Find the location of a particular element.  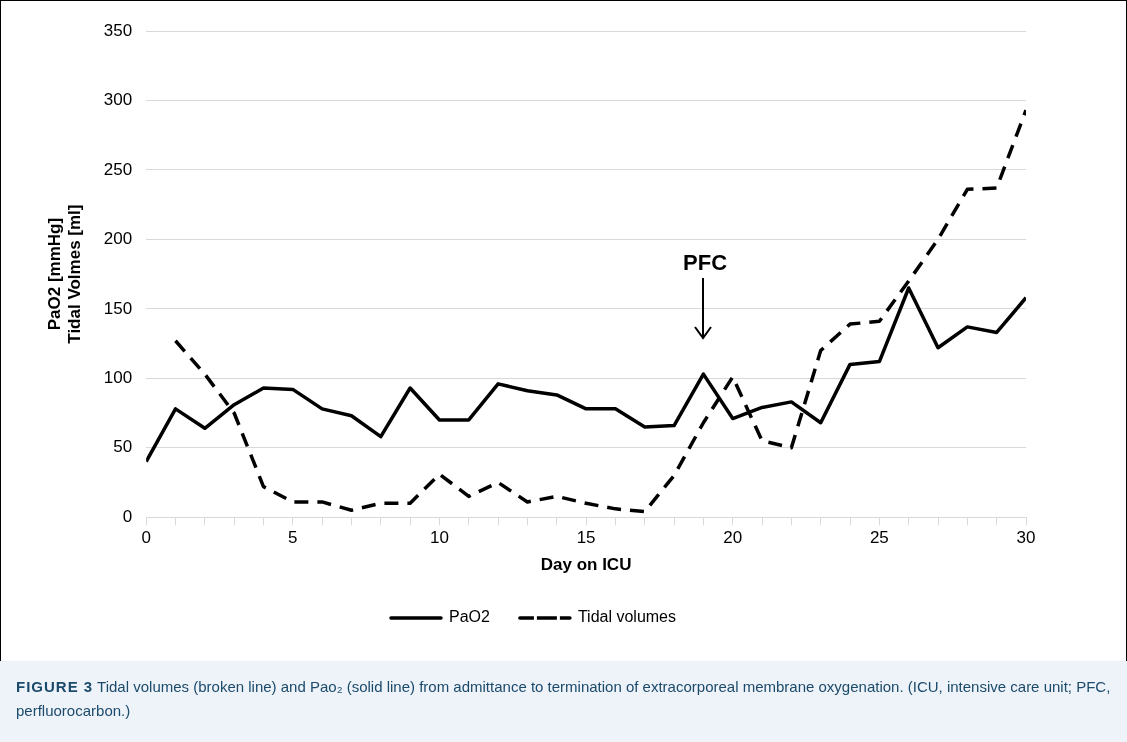

x-tick-label: 10 is located at coordinates (439, 538).